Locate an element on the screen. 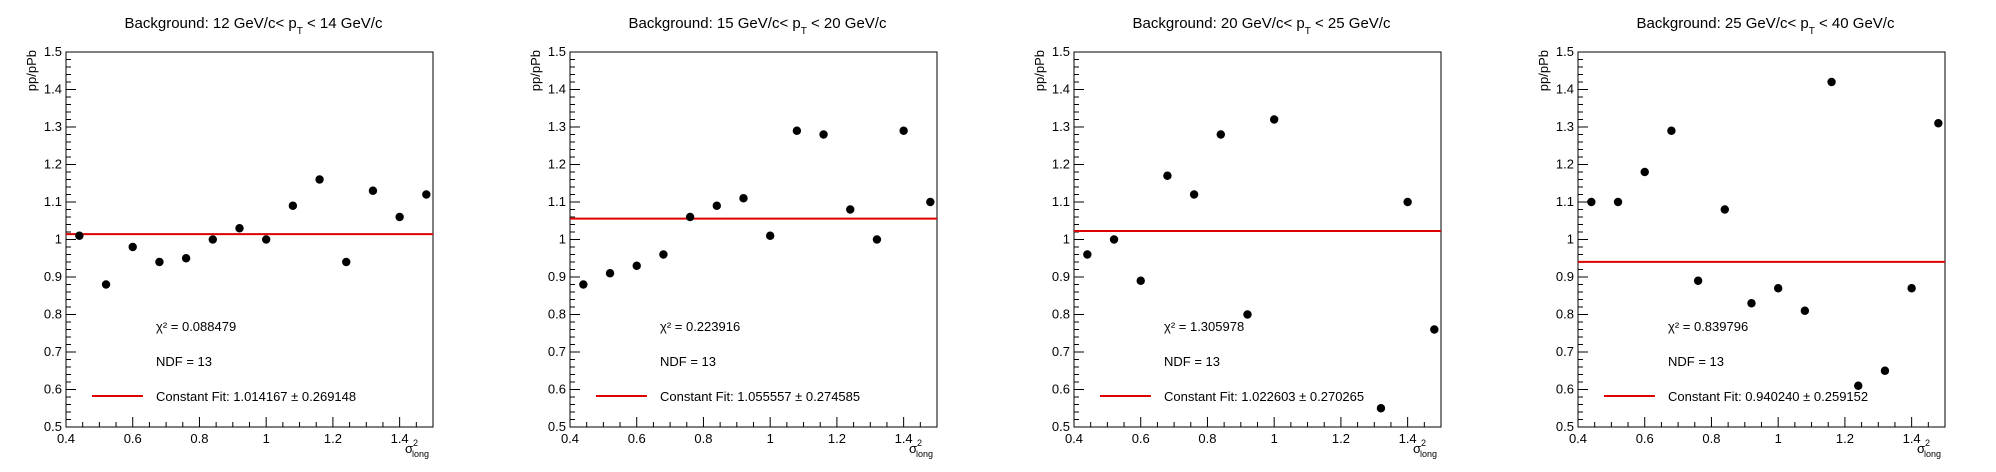 This screenshot has height=472, width=1996. chart-title: Background: 12 GeV/c< pT < 14 GeV/c is located at coordinates (254, 26).